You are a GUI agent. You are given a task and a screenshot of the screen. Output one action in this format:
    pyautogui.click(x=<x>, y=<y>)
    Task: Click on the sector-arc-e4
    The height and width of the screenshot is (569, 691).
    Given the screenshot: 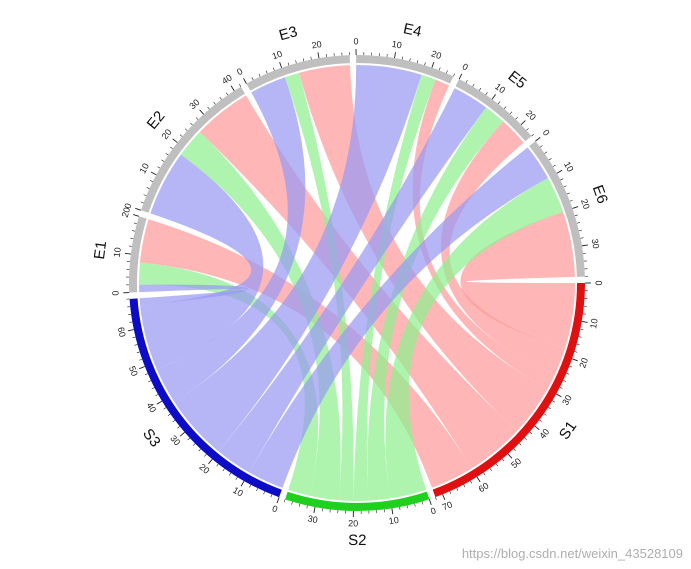 What is the action you would take?
    pyautogui.click(x=405, y=69)
    